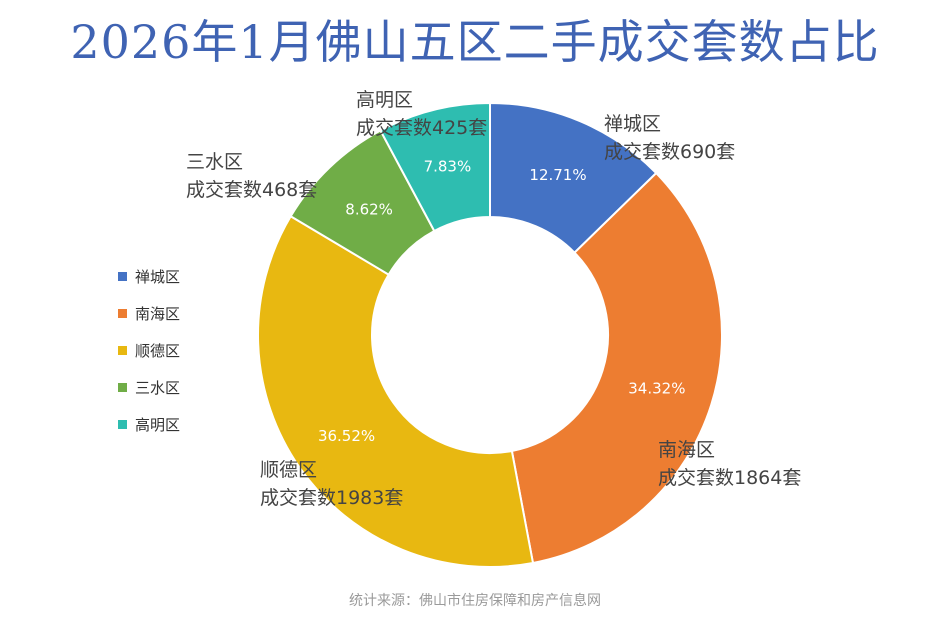 The image size is (950, 618). I want to click on callout-district: 顺德区, so click(289, 470).